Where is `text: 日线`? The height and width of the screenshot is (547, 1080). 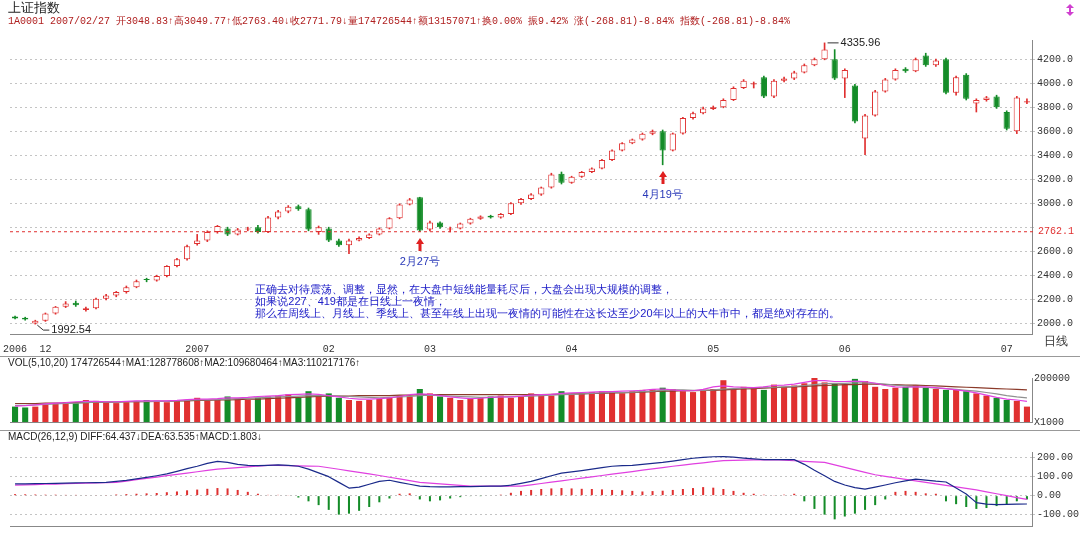
text: 日线 is located at coordinates (1056, 341).